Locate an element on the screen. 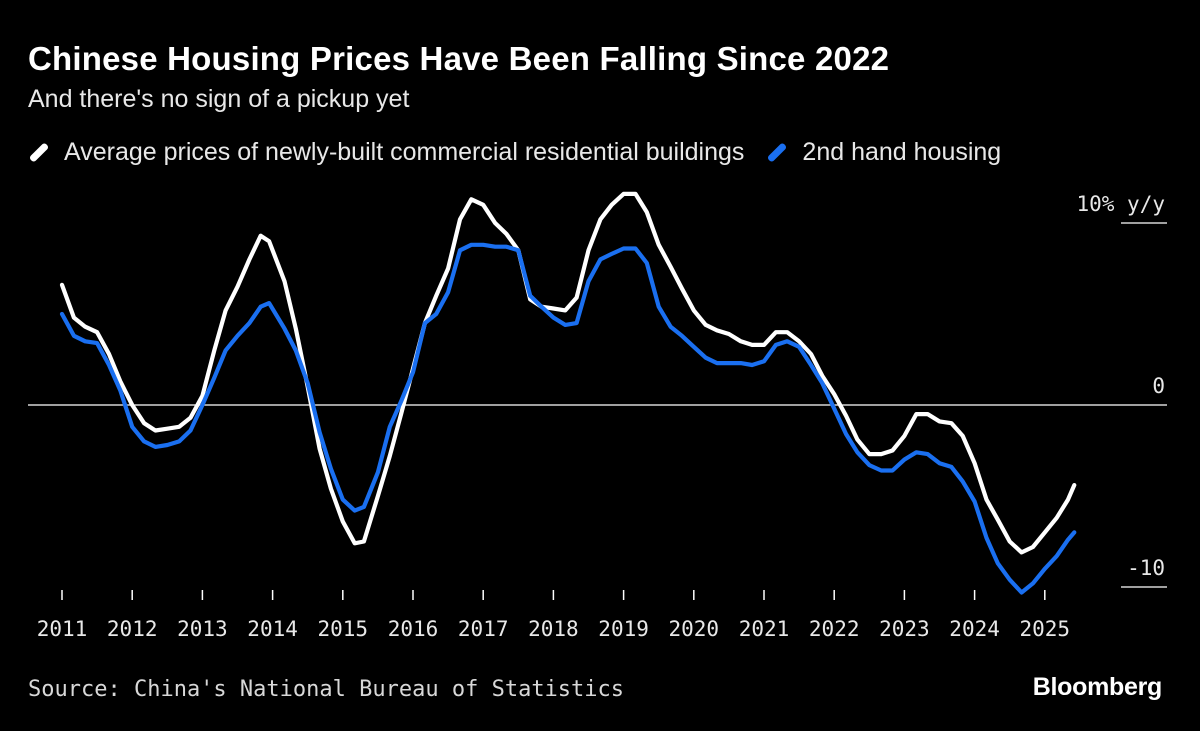 The image size is (1200, 731). x-tick-label-2015: 2015 is located at coordinates (343, 629).